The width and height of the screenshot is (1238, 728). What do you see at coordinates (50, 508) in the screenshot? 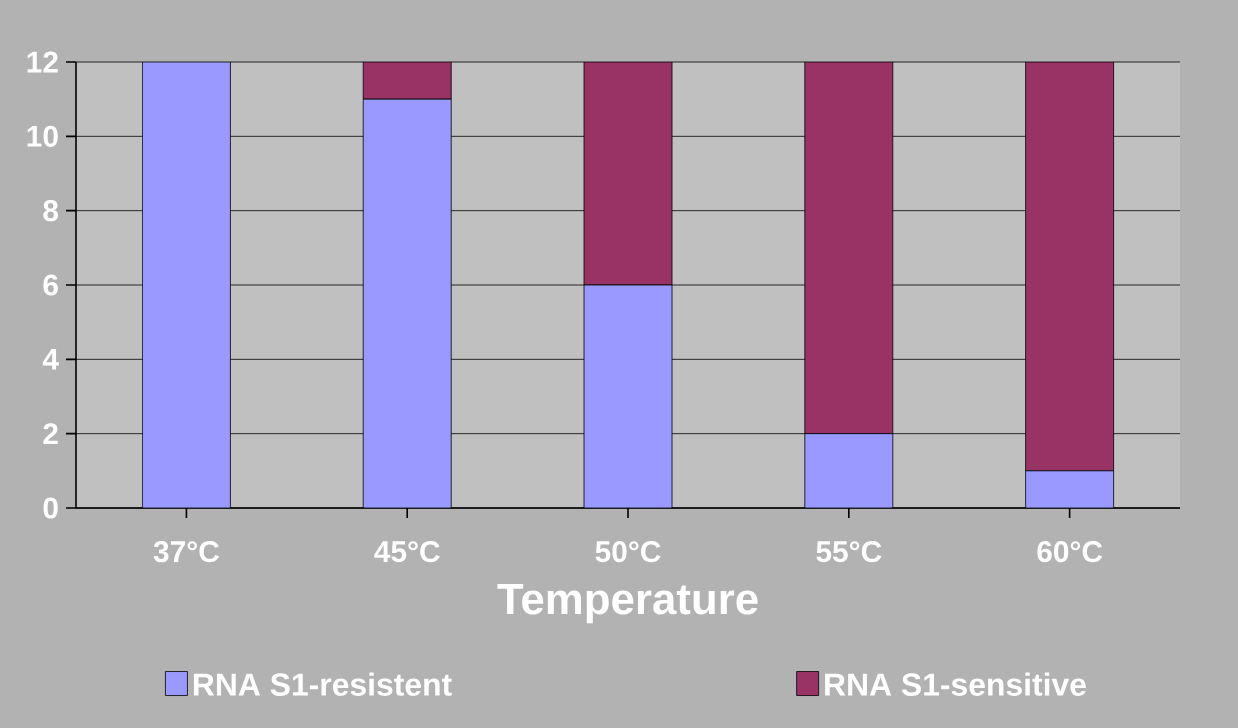
I see `y-tick-label: 0` at bounding box center [50, 508].